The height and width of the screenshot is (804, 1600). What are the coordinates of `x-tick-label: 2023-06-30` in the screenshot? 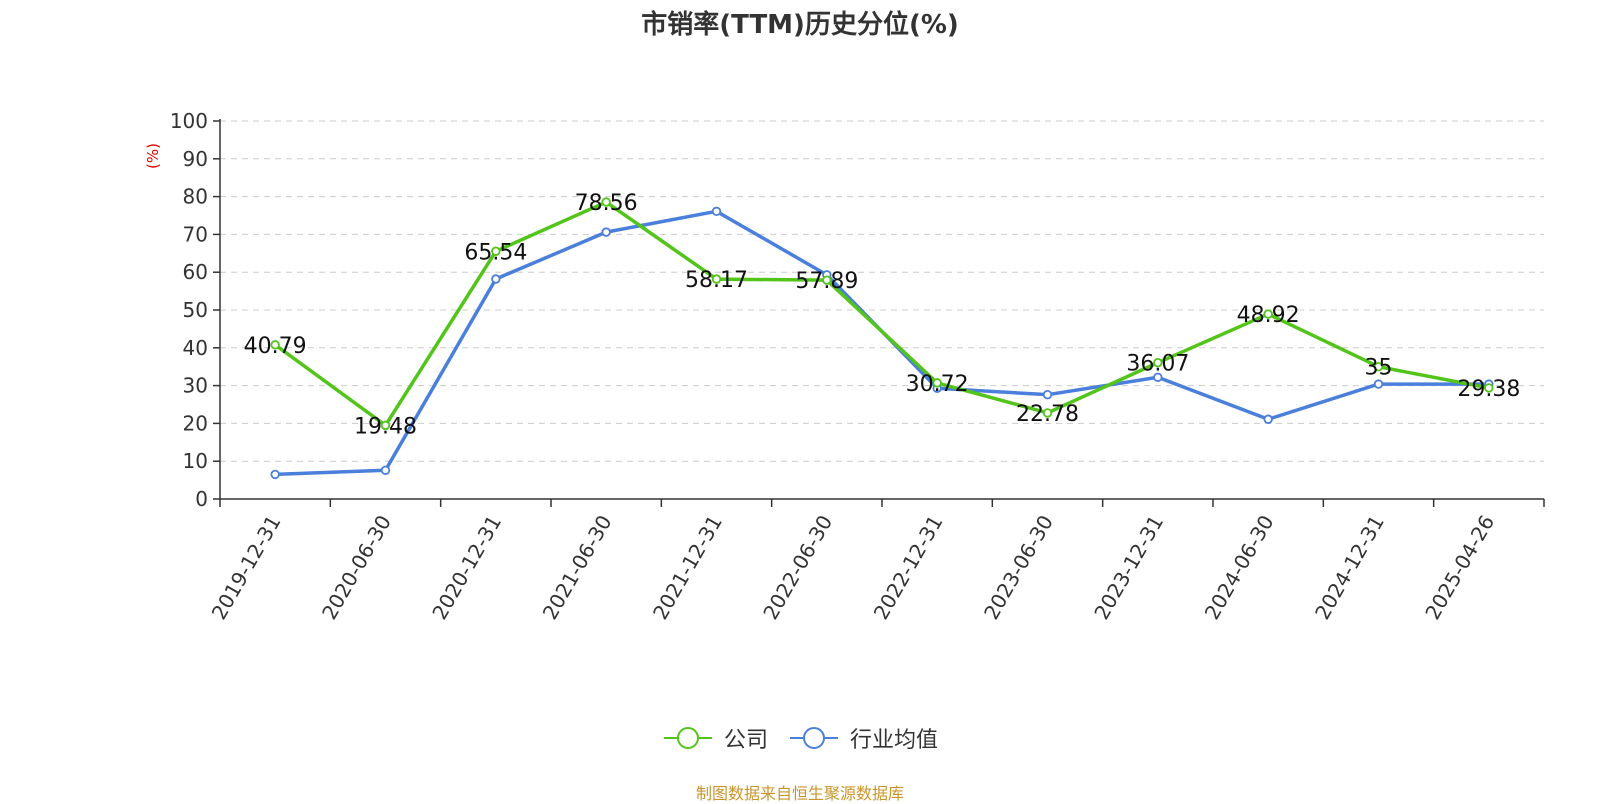 It's located at (1018, 567).